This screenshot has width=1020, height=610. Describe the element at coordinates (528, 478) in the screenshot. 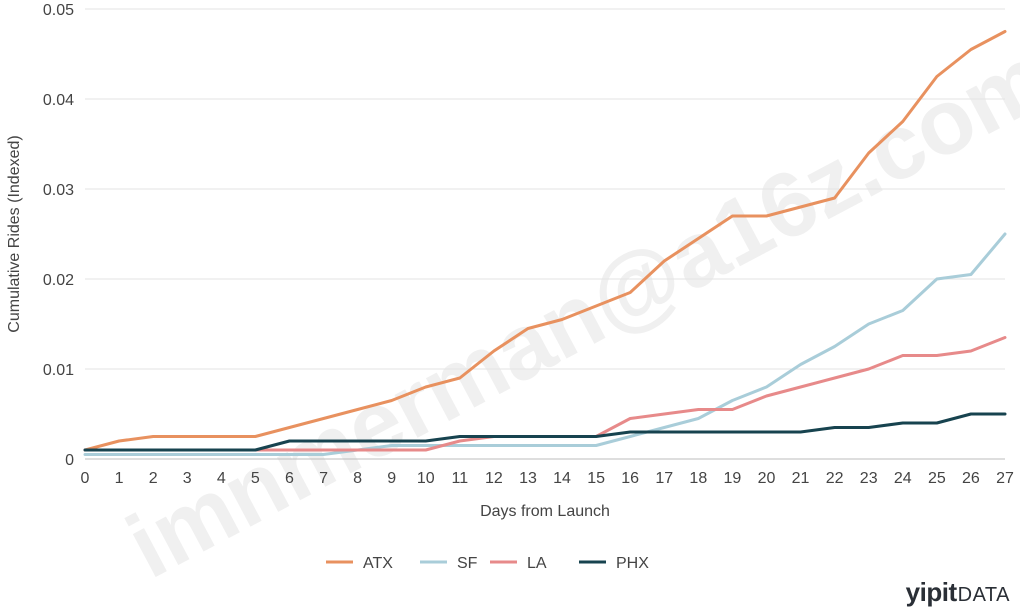

I see `x-tick-label: 13` at that location.